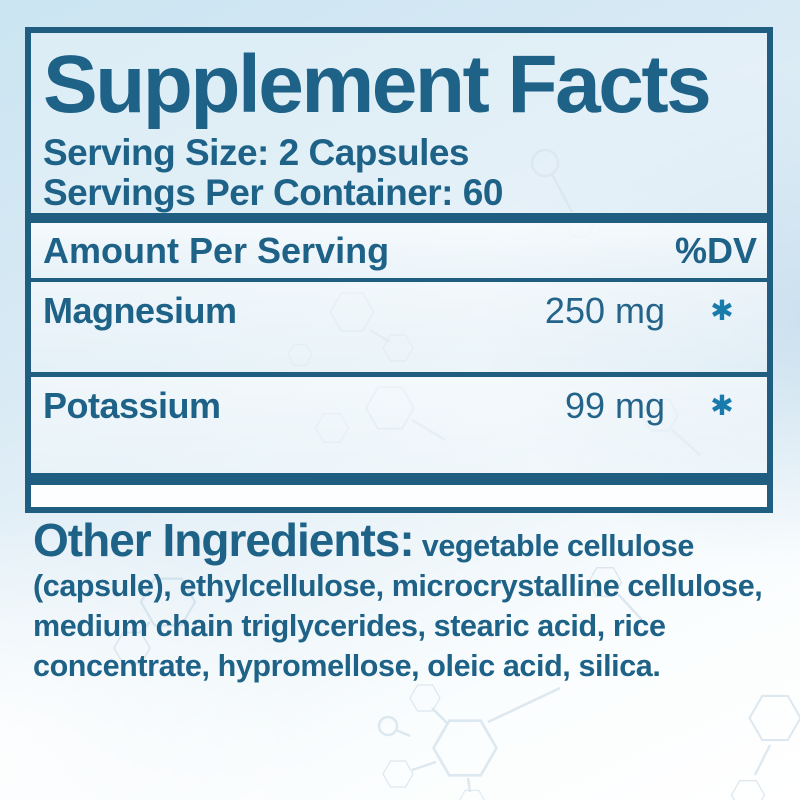 The image size is (800, 800). I want to click on nutrient-amount: 250 mg, so click(604, 310).